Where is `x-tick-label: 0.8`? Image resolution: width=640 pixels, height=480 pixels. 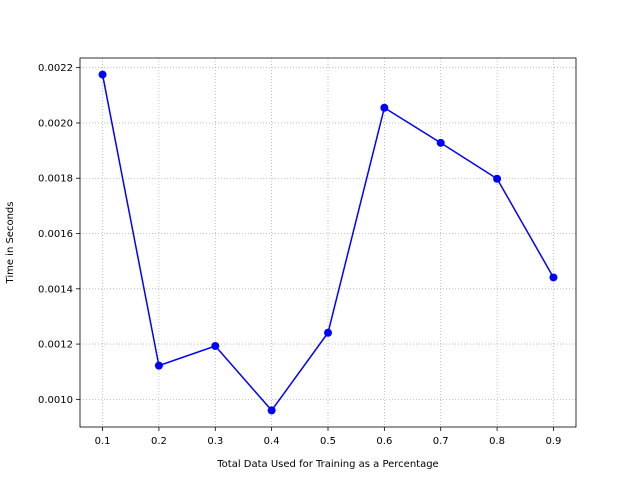
x-tick-label: 0.8 is located at coordinates (497, 441).